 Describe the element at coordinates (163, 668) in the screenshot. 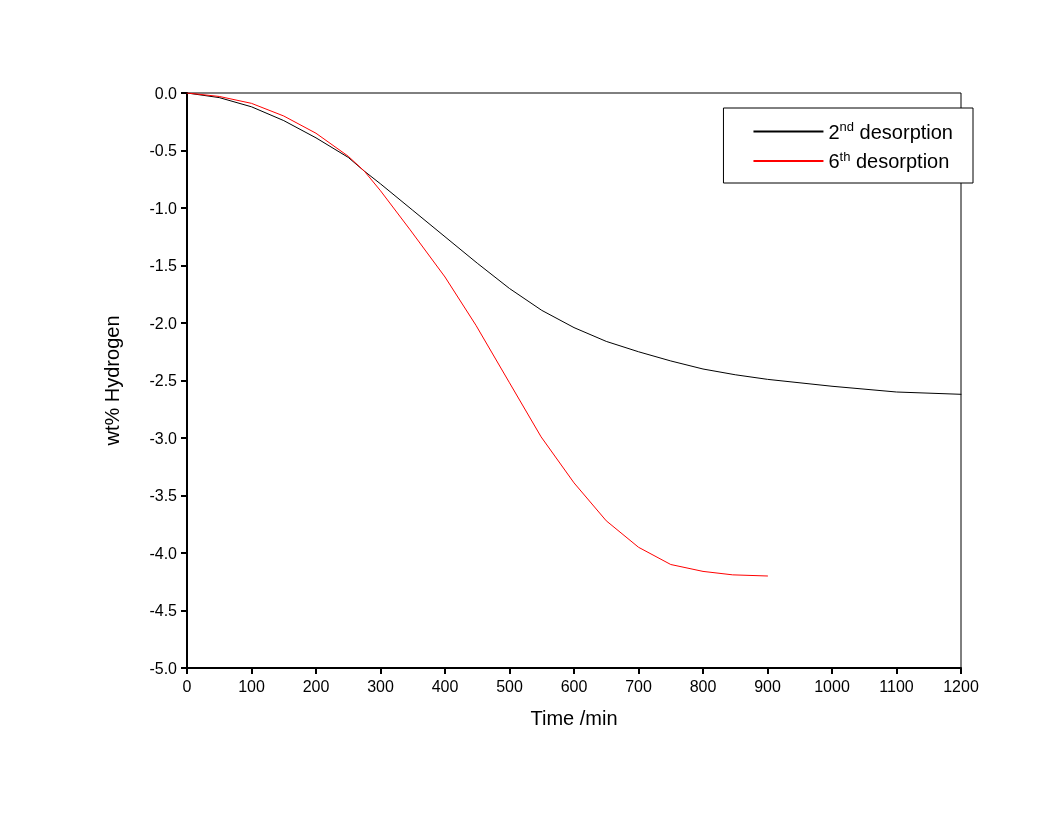

I see `y-tick-label: -5.0` at that location.